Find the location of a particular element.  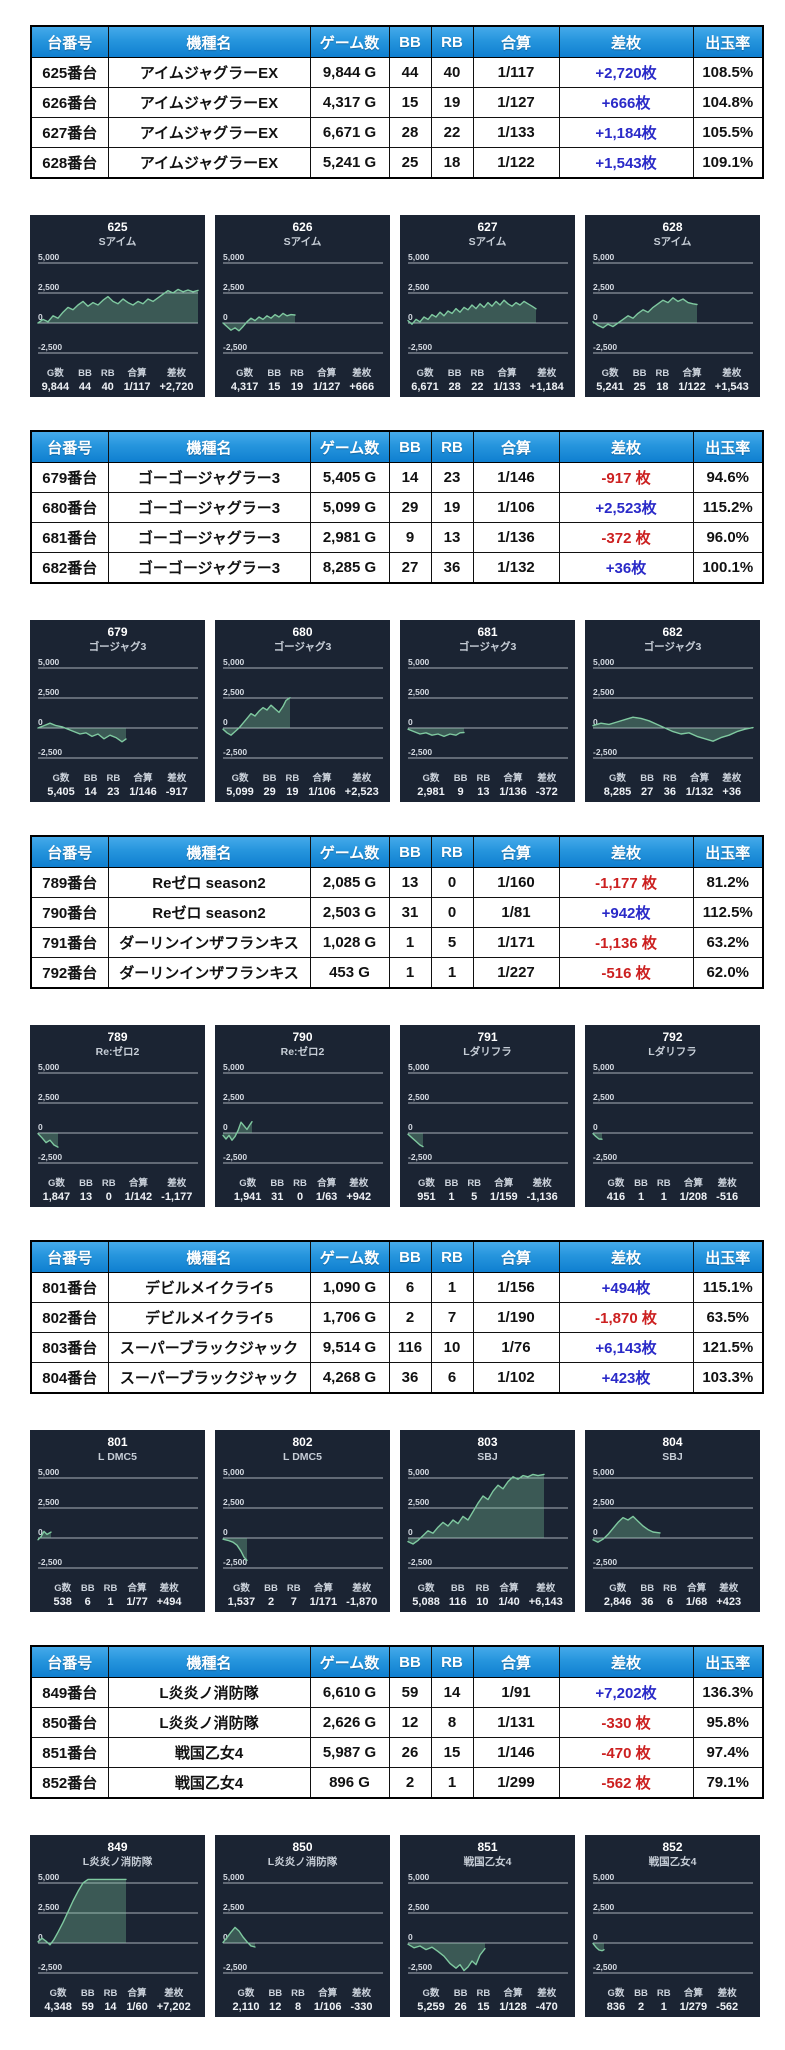

cell-coin-diff: -562 枚 is located at coordinates (626, 1783).